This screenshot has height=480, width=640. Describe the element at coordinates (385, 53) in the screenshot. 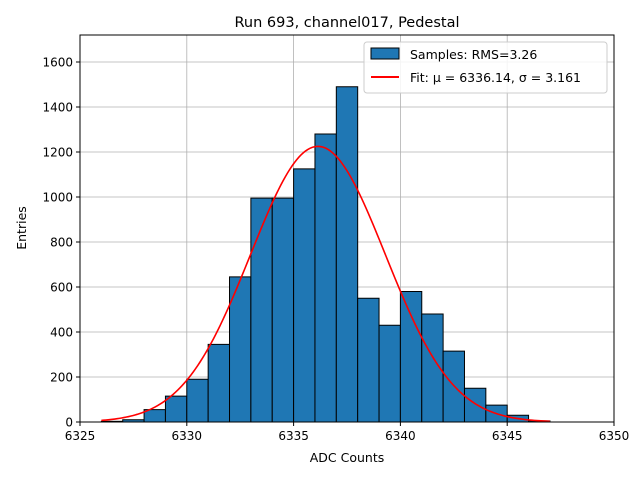

I see `legend-swatch-samples` at that location.